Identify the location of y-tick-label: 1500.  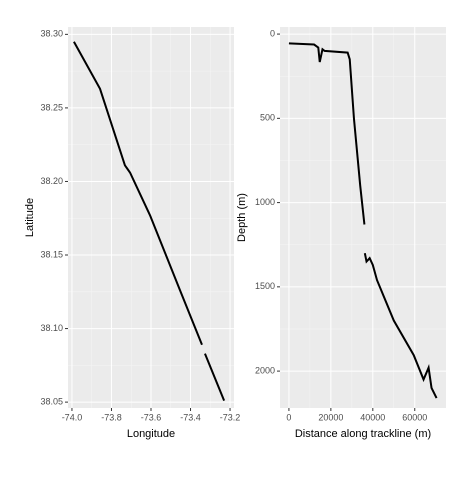
(265, 286).